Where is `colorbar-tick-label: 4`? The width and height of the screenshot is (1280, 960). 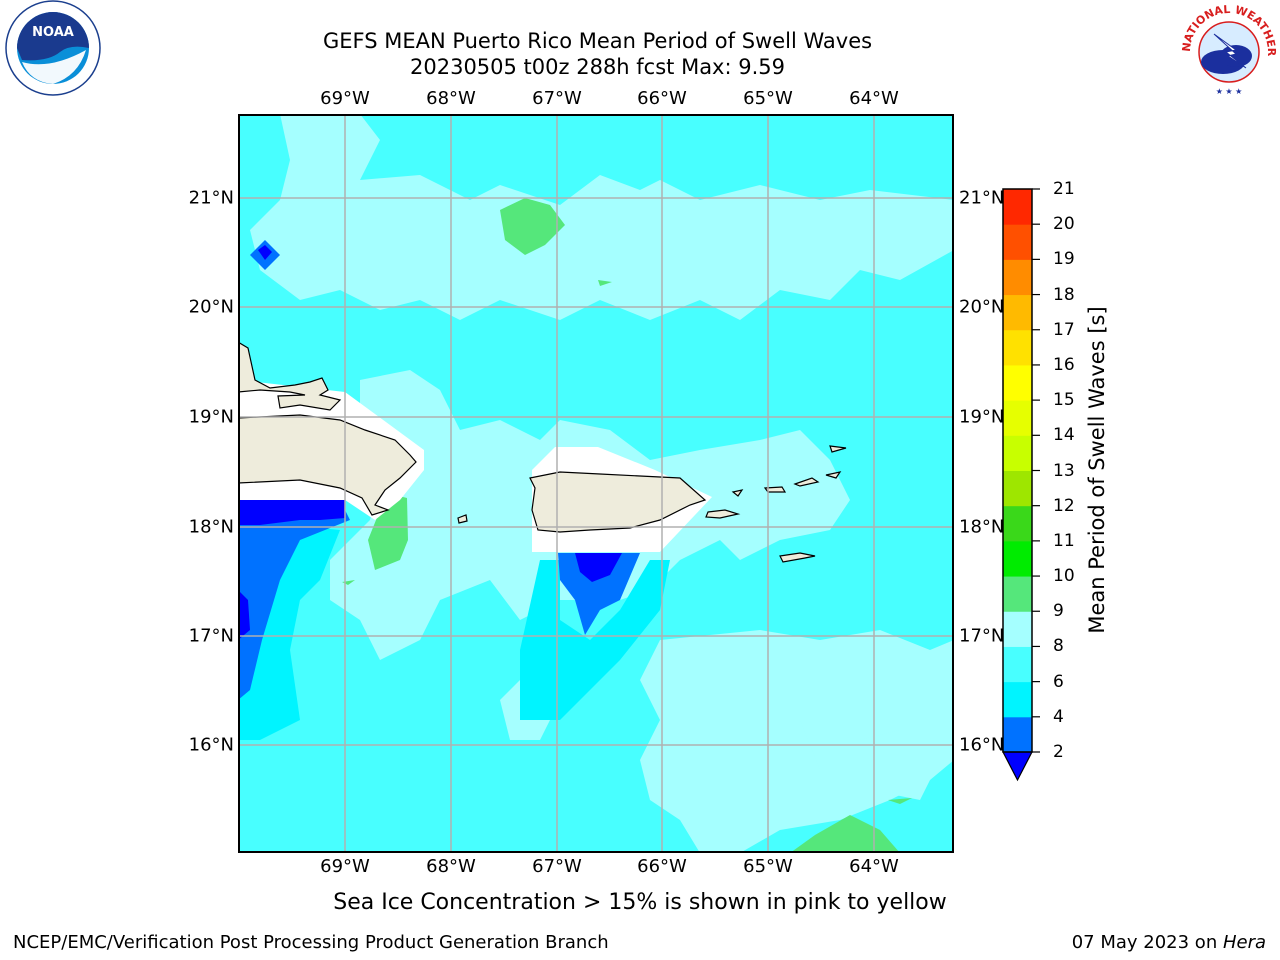
colorbar-tick-label: 4 is located at coordinates (1058, 716).